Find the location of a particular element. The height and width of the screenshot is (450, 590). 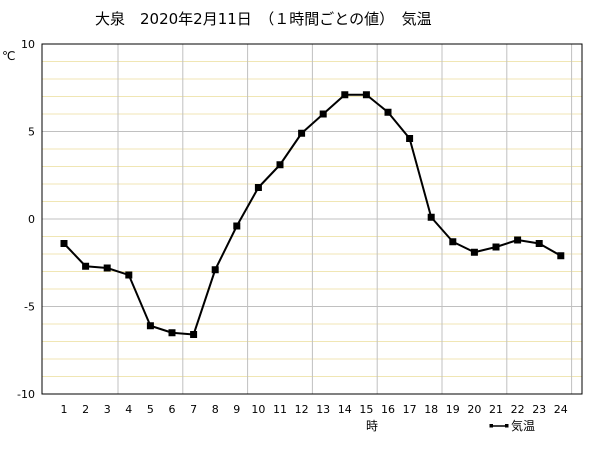

x-tick-label: 19 is located at coordinates (453, 409).